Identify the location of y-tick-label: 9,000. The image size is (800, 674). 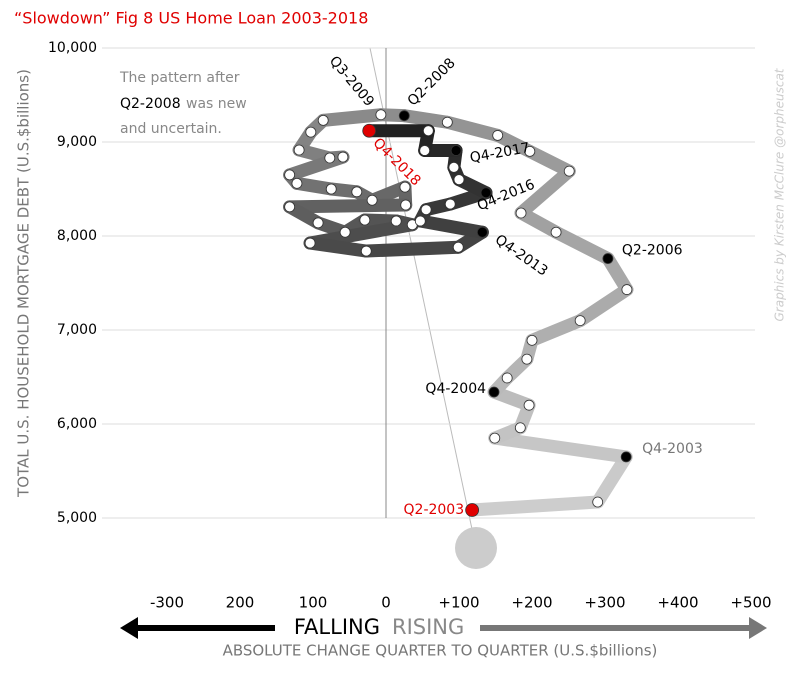
(77, 142).